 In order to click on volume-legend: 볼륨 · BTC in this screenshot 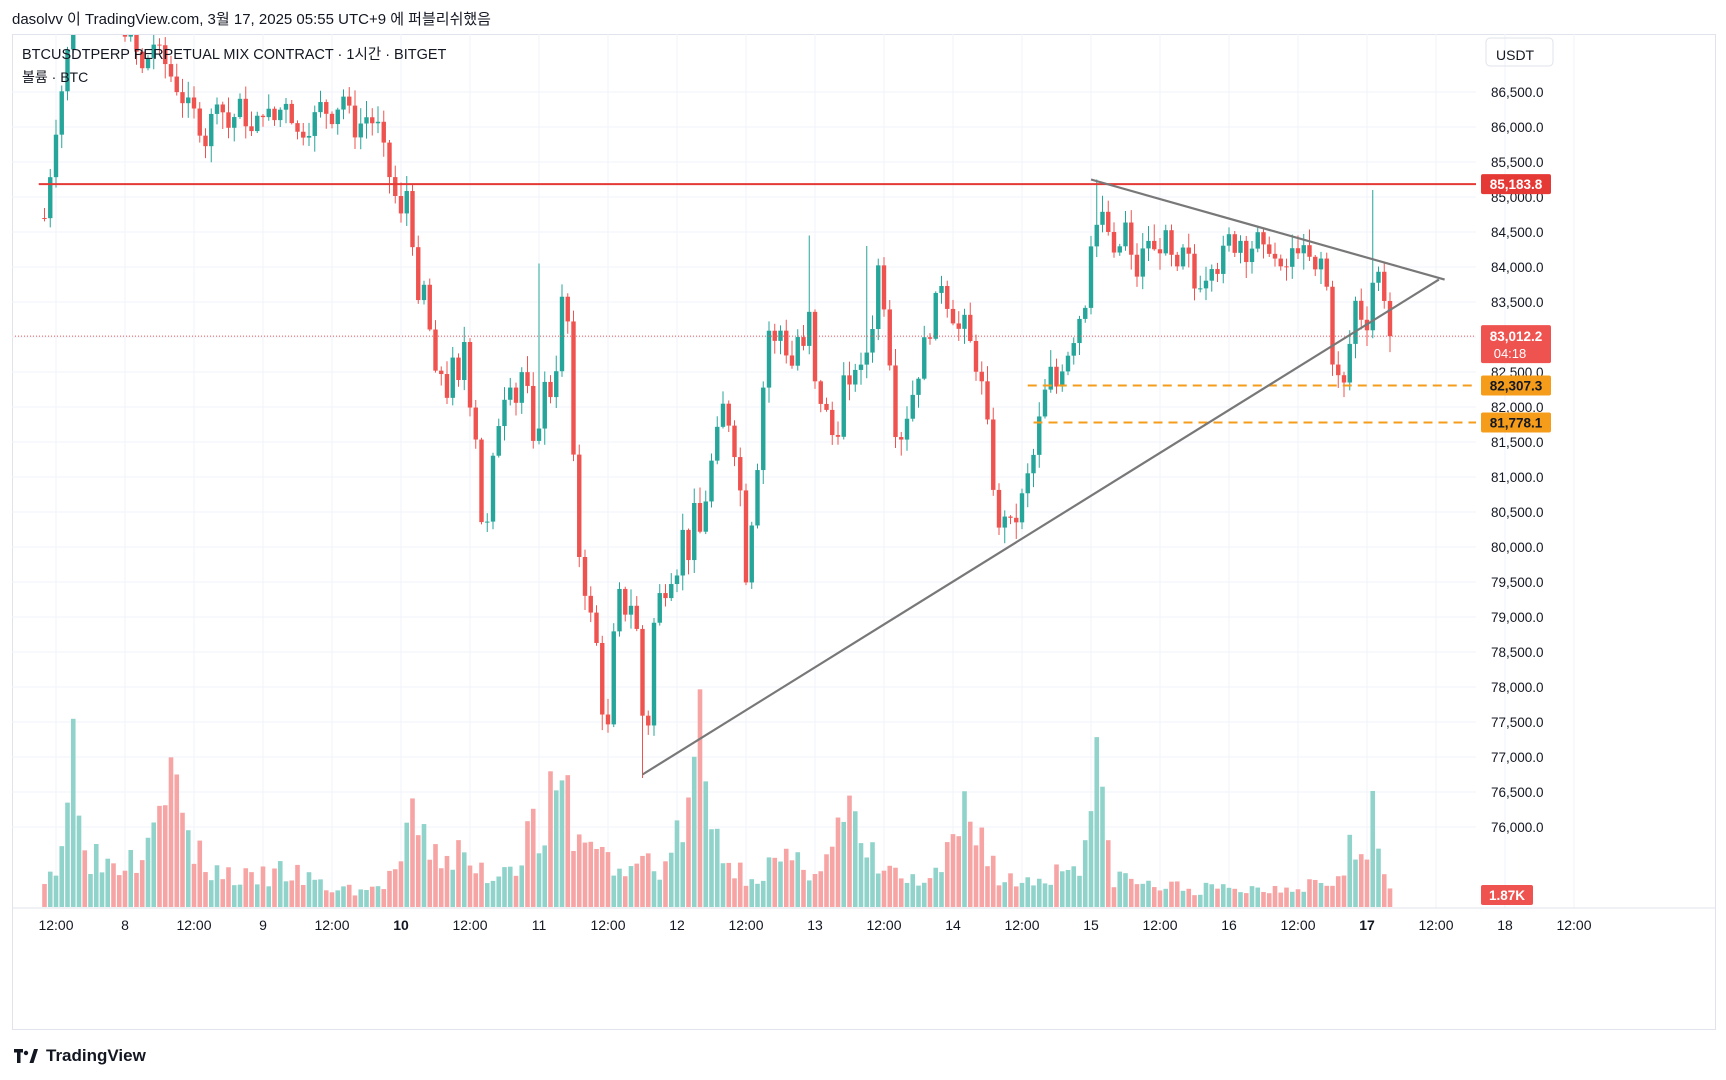, I will do `click(55, 77)`.